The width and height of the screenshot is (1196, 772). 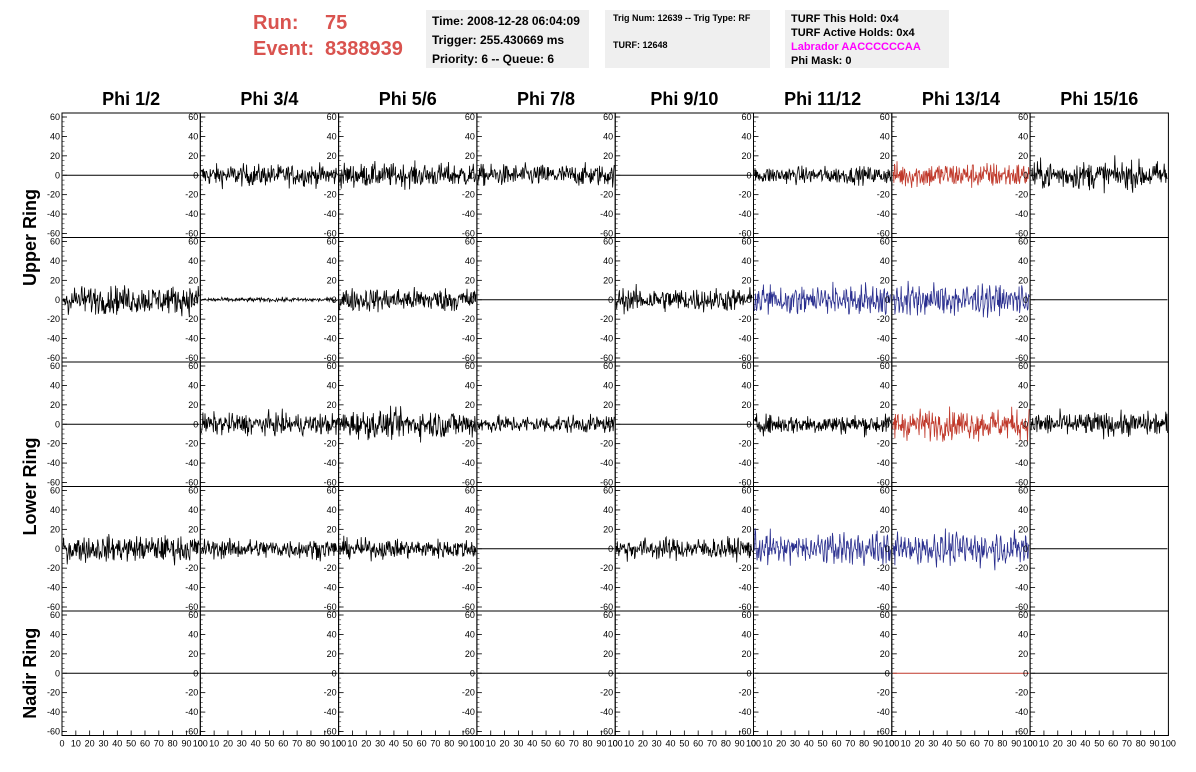 I want to click on turf-active-holds-text: TURF Active Holds: 0x4, so click(x=853, y=33).